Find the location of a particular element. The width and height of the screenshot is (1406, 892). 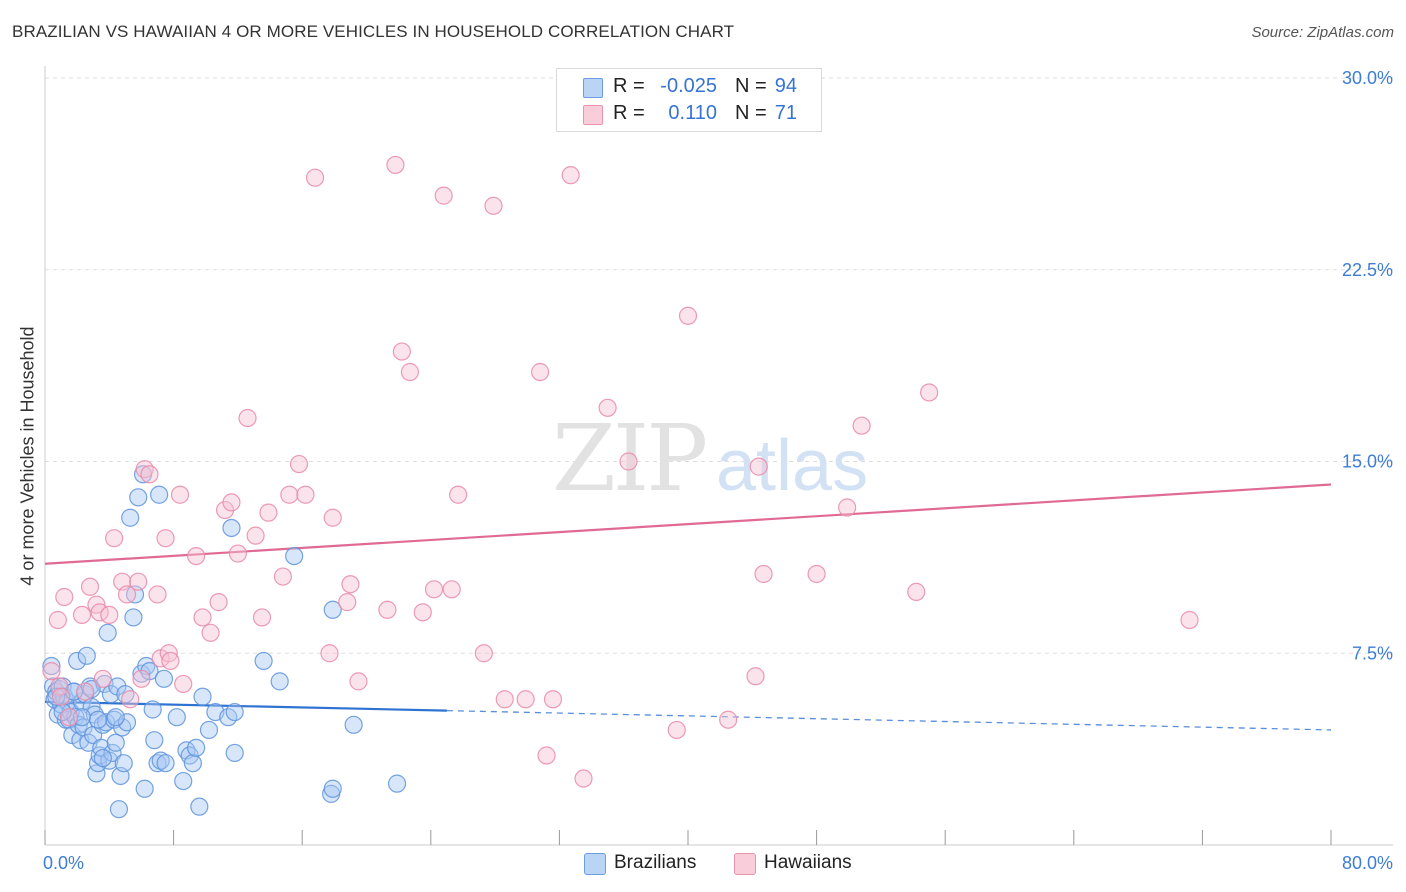

legend-r-value: 0.110 is located at coordinates (692, 113).